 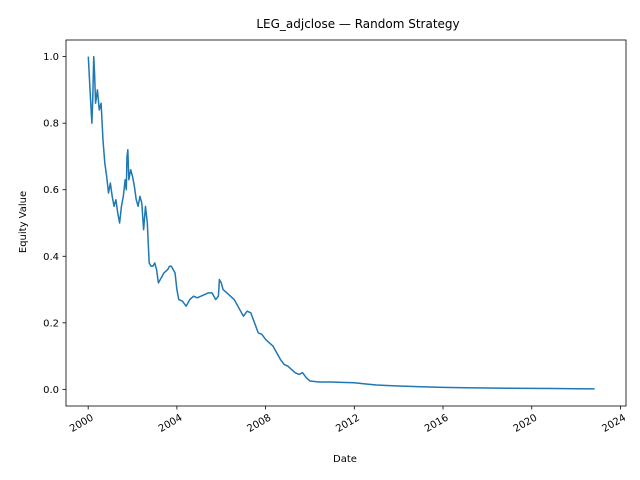 I want to click on y-tick-label-0: 0.0, so click(x=51, y=390).